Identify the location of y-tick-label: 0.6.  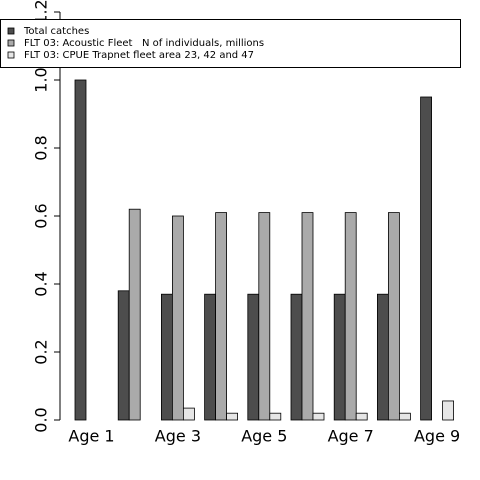
(41, 215).